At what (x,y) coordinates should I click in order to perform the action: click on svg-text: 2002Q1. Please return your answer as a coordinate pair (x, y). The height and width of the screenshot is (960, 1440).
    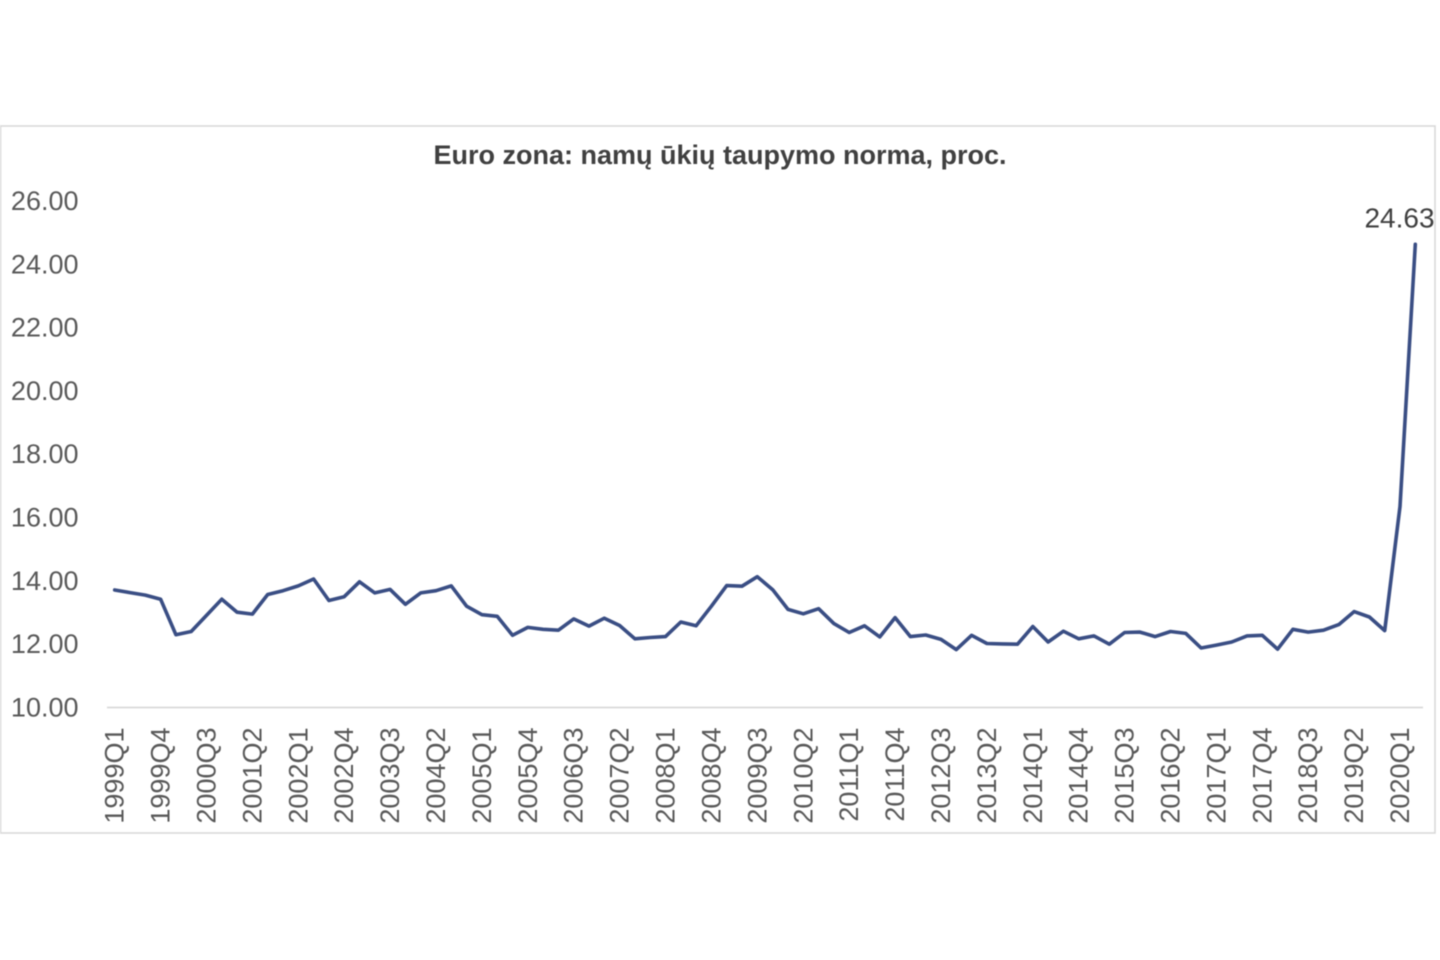
    Looking at the image, I should click on (298, 776).